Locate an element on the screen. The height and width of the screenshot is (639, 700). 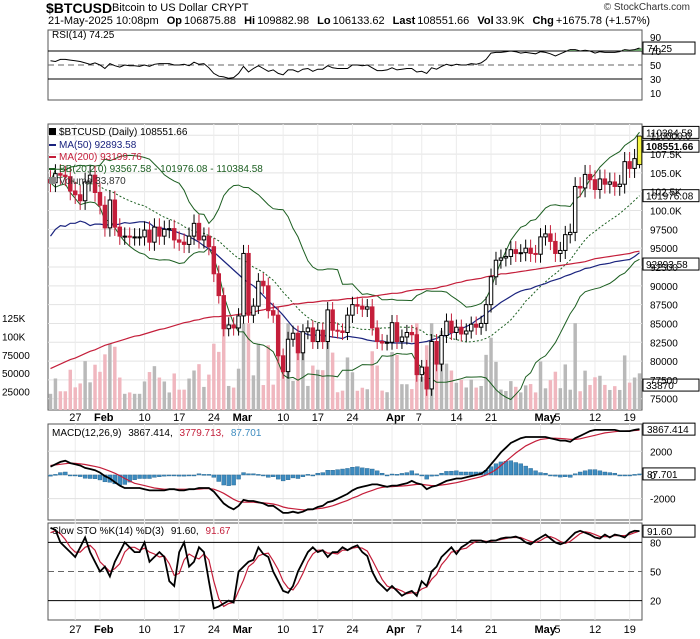
stochastic-pane: 91.60 is located at coordinates (372, 567).